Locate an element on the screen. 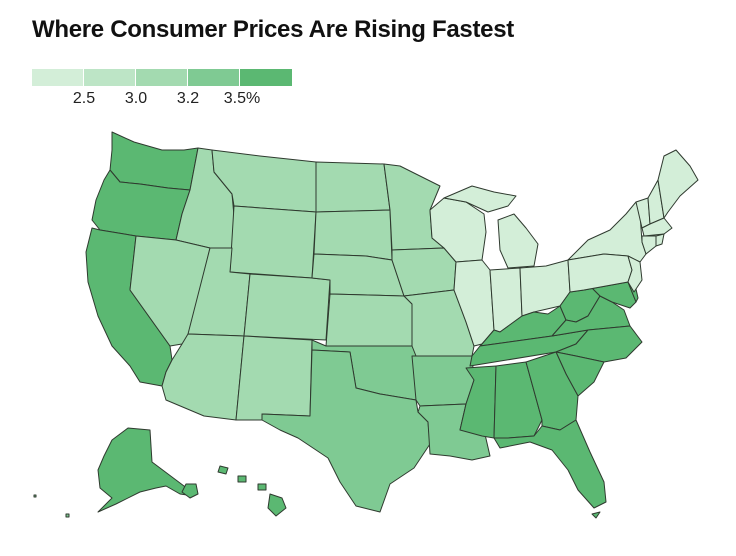 The width and height of the screenshot is (736, 556). state-connecticut is located at coordinates (649, 245).